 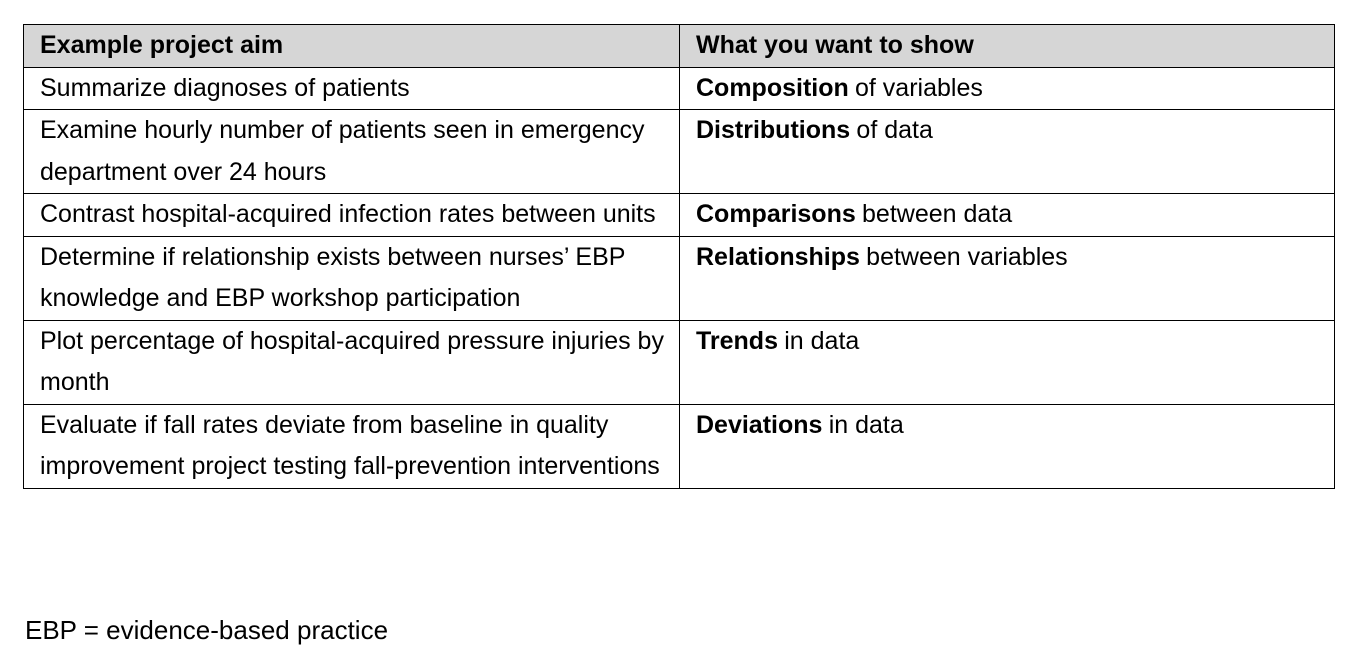 What do you see at coordinates (207, 630) in the screenshot?
I see `footnote: EBP = evidence-based practice` at bounding box center [207, 630].